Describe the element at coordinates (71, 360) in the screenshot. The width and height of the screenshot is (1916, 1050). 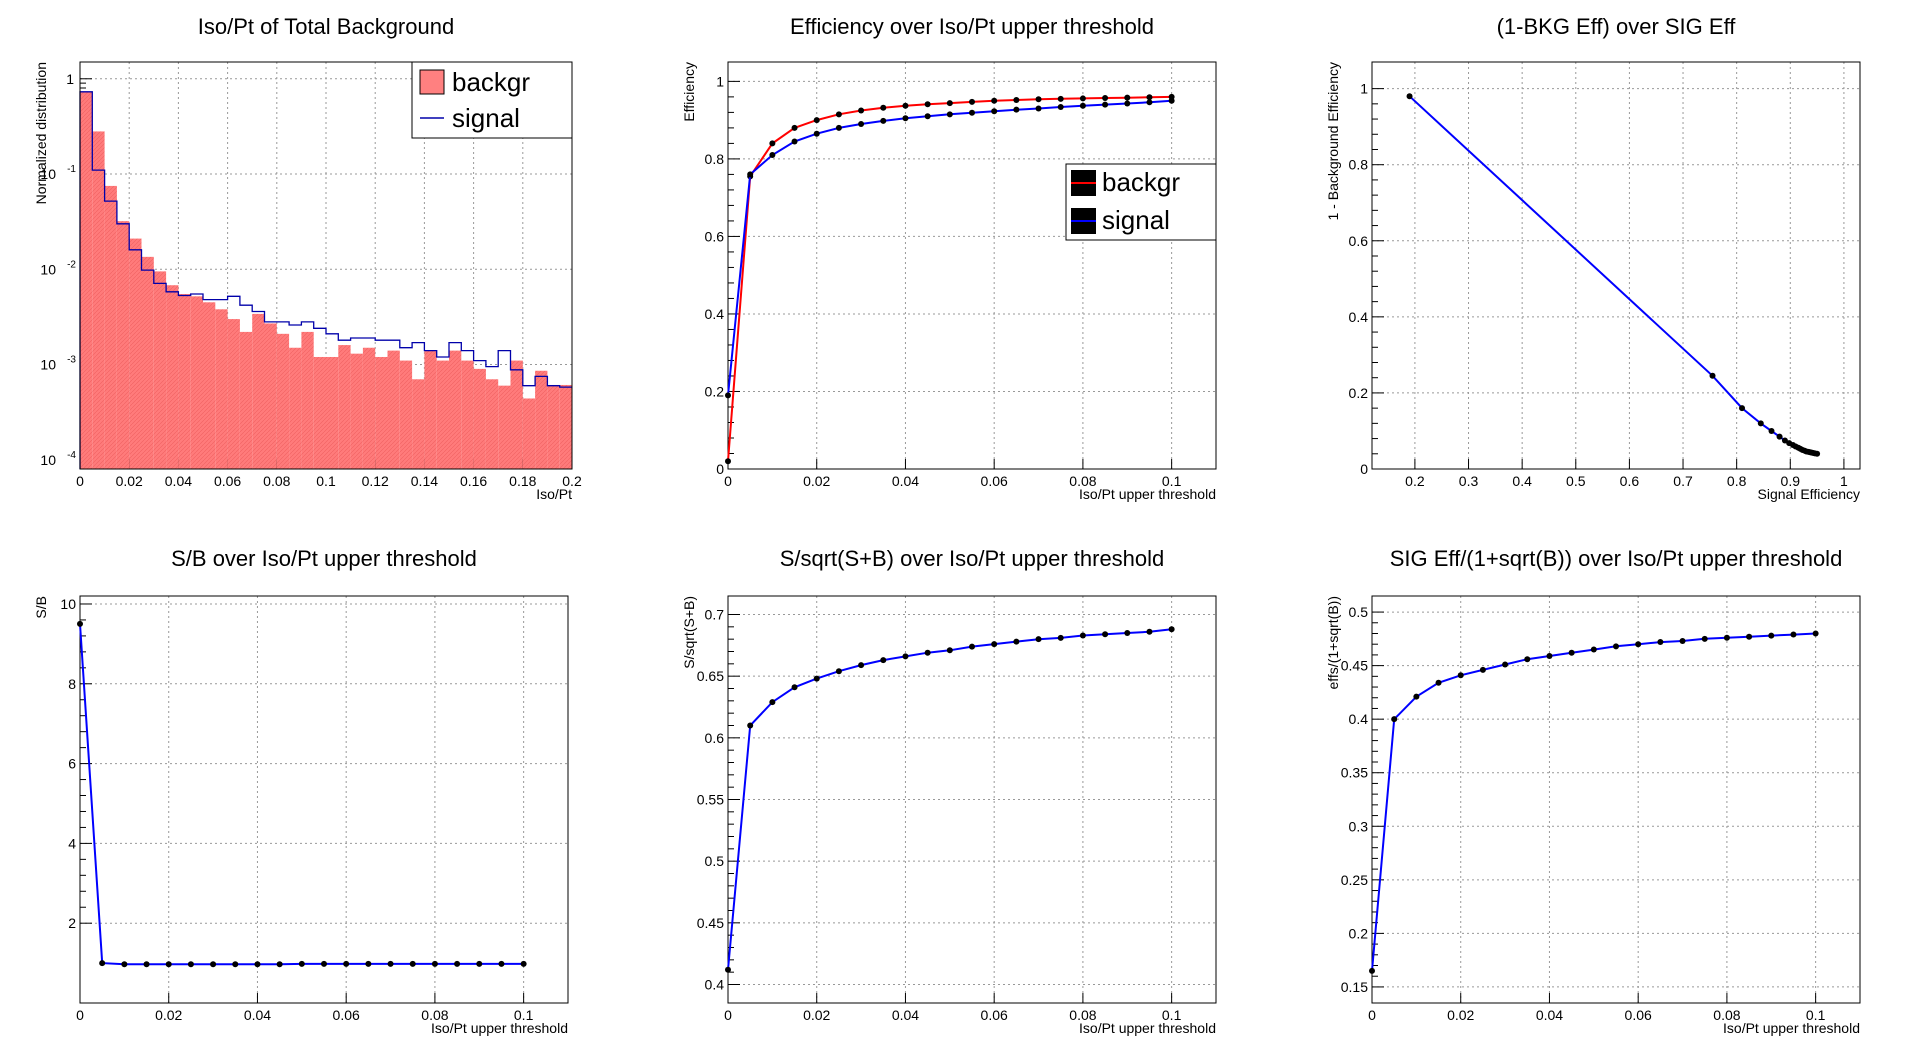
I see `y-tick-exponent: -3` at that location.